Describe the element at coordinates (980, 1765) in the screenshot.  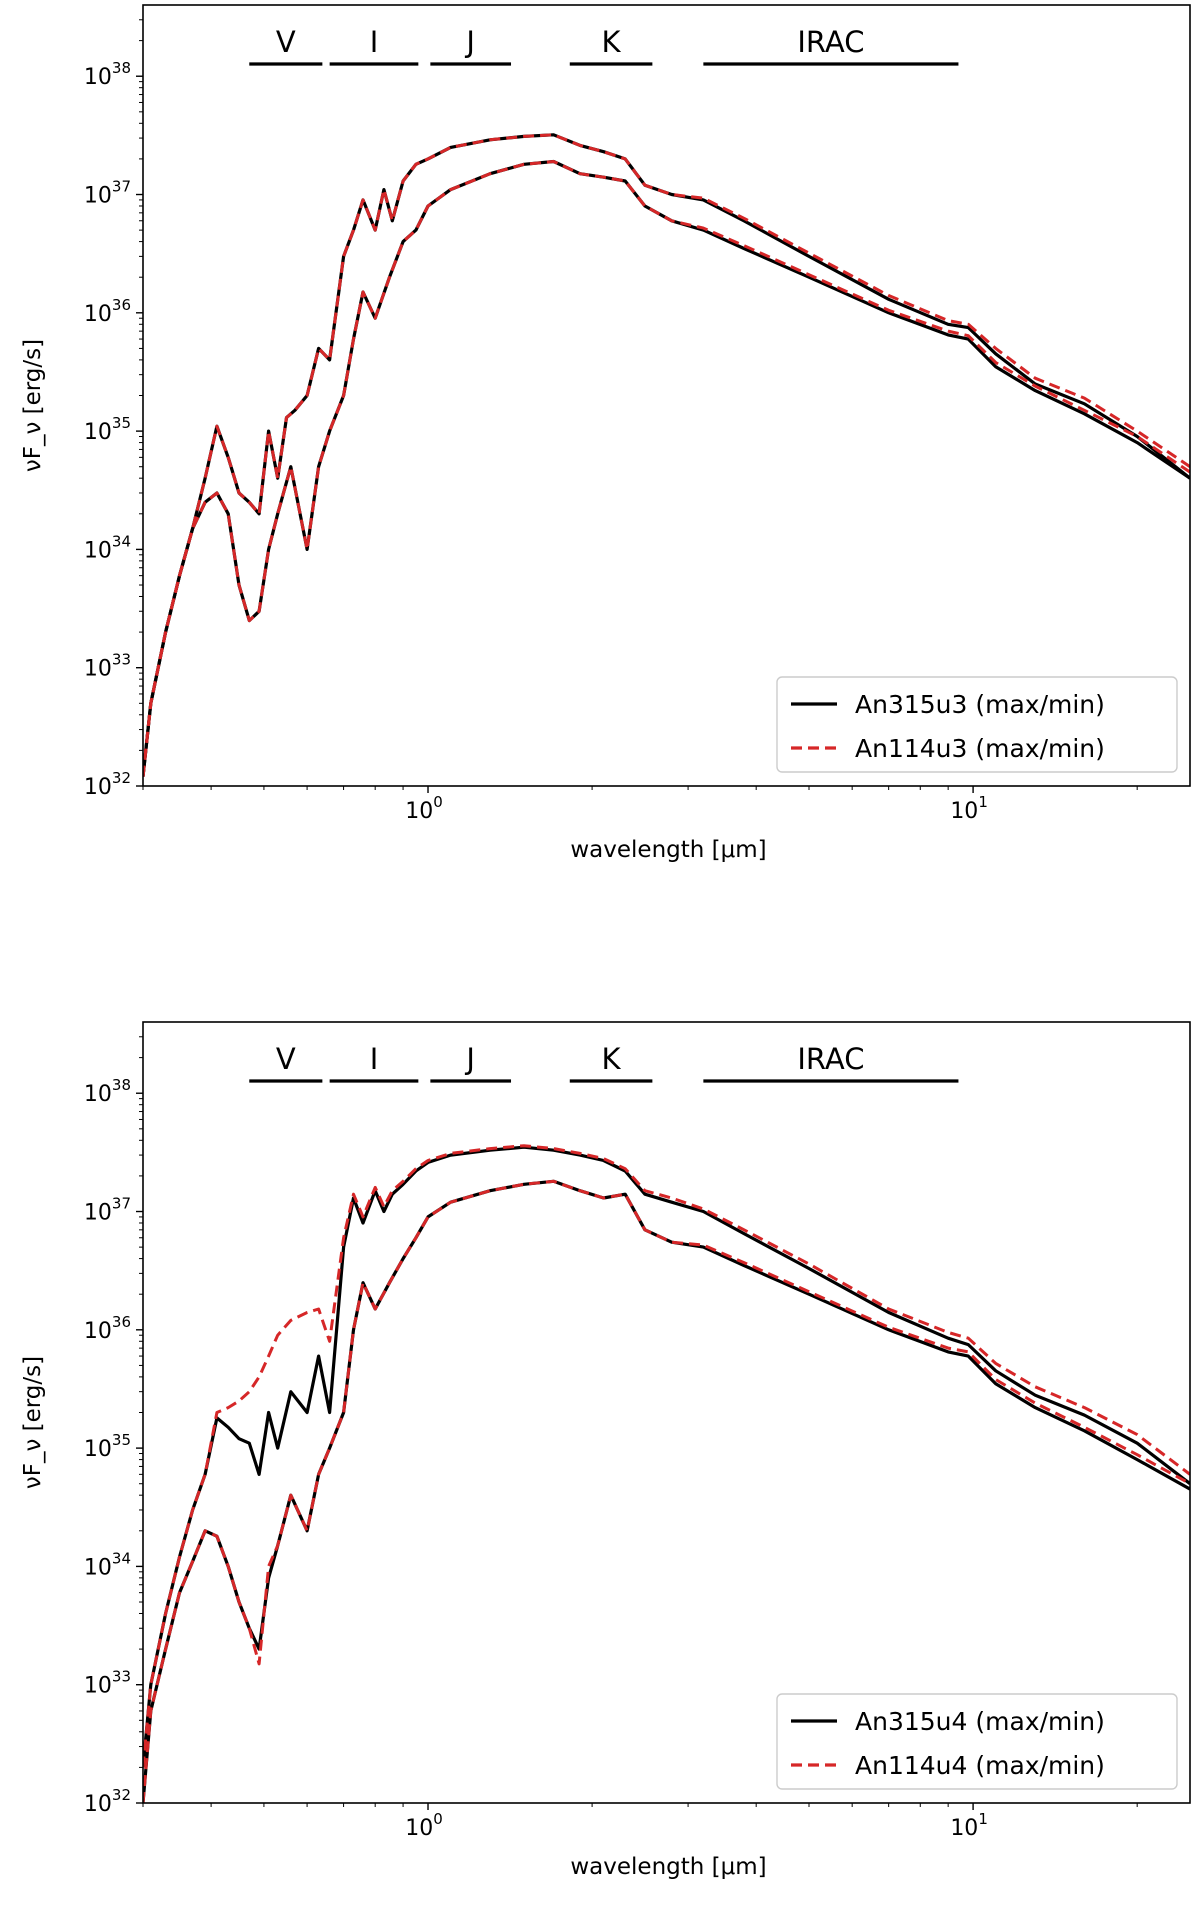
I see `legend-label: An114u4 (max/min)` at that location.